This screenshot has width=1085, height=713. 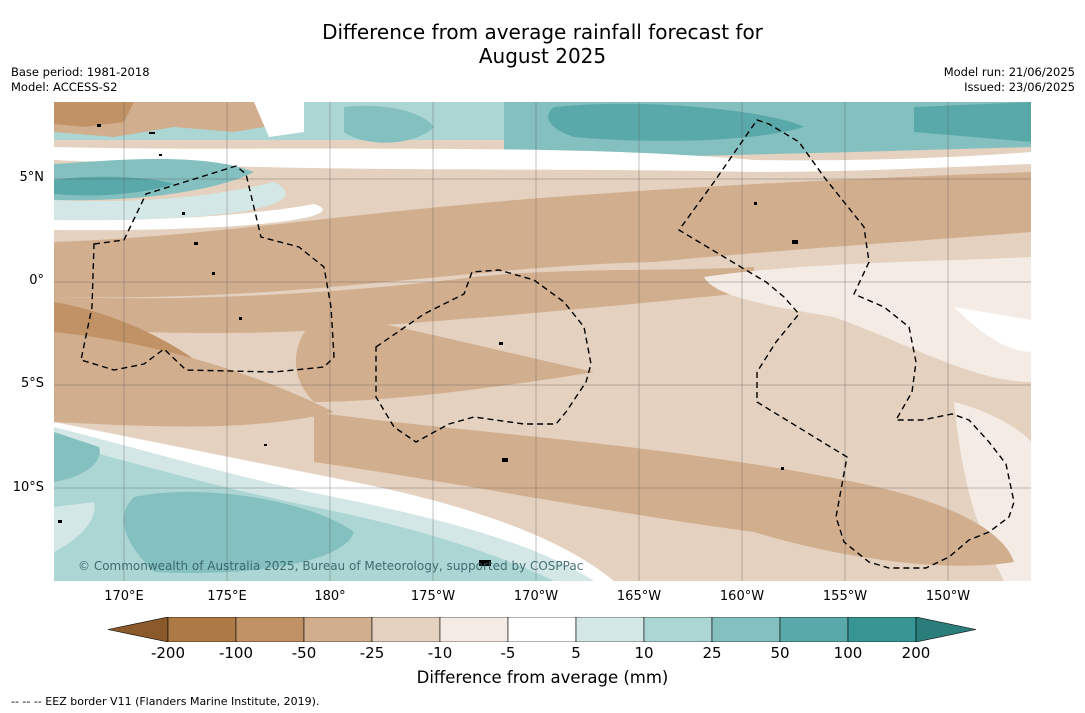 What do you see at coordinates (992, 491) in the screenshot?
I see `light-dry-southeast` at bounding box center [992, 491].